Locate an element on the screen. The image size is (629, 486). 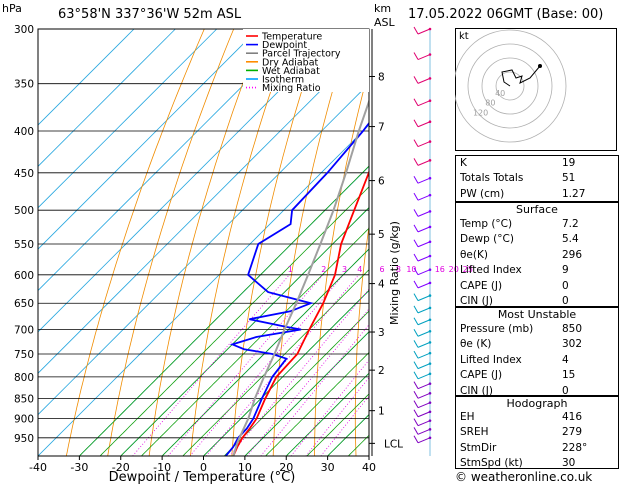
row-value: 416 is located at coordinates (572, 417).